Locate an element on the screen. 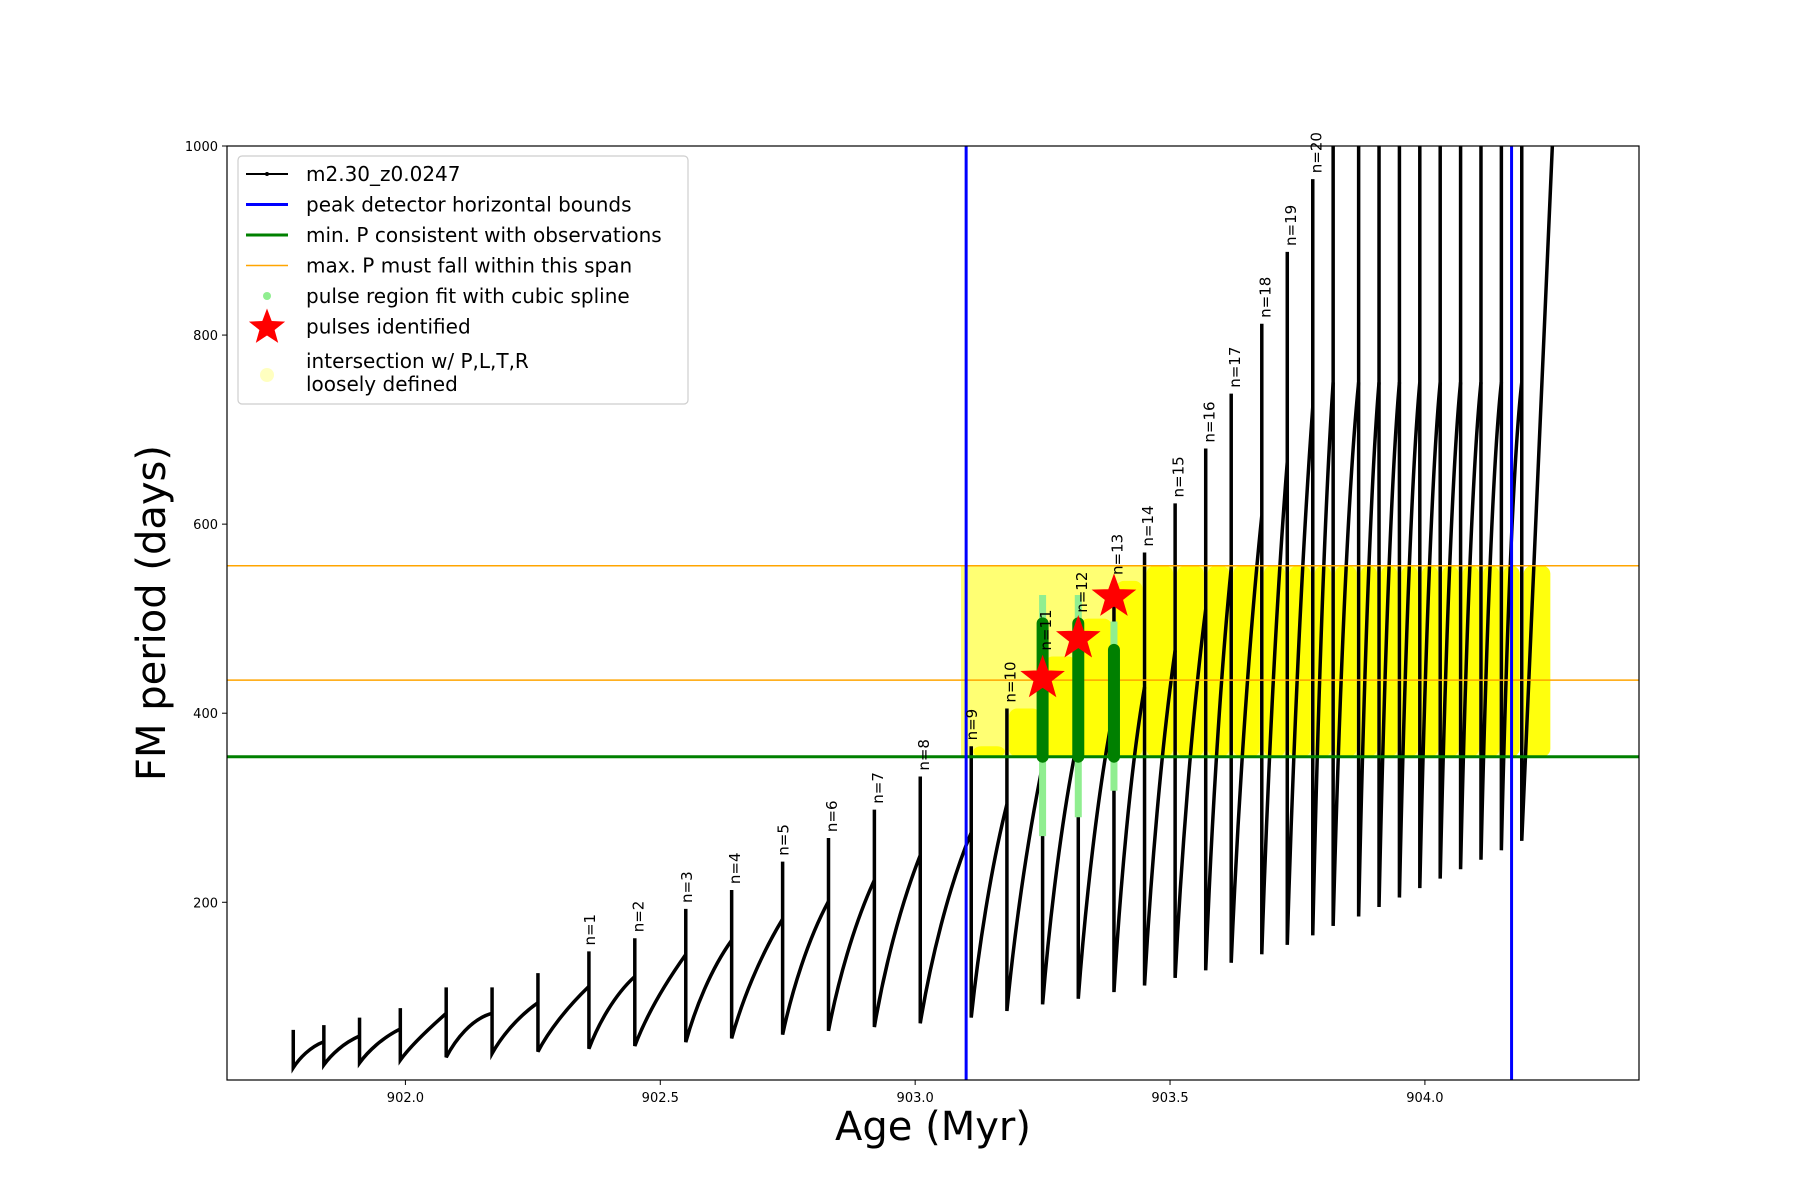  x-axis-title: Age (Myr) is located at coordinates (933, 1127).